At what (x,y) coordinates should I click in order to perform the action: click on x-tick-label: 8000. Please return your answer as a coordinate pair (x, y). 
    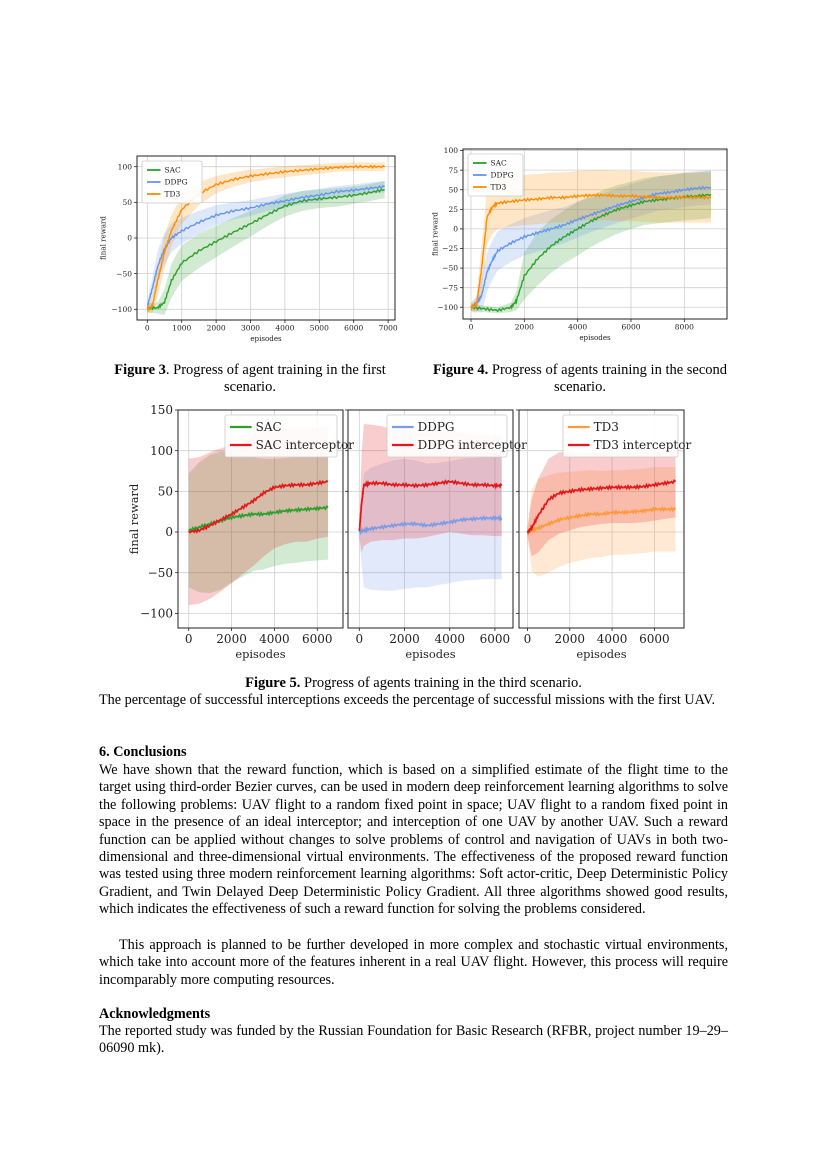
    Looking at the image, I should click on (684, 327).